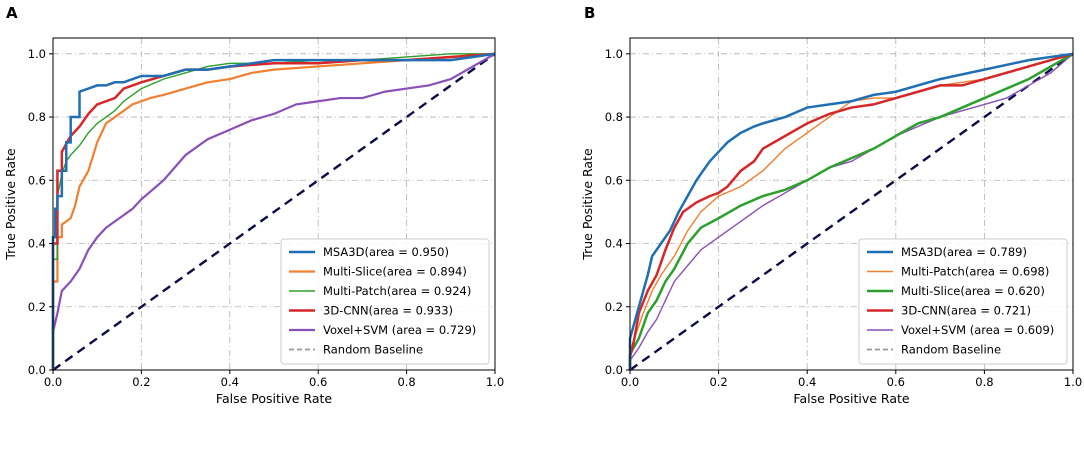 The width and height of the screenshot is (1084, 450). Describe the element at coordinates (388, 311) in the screenshot. I see `legend-label-3: 3D-CNN(area = 0.933)` at that location.